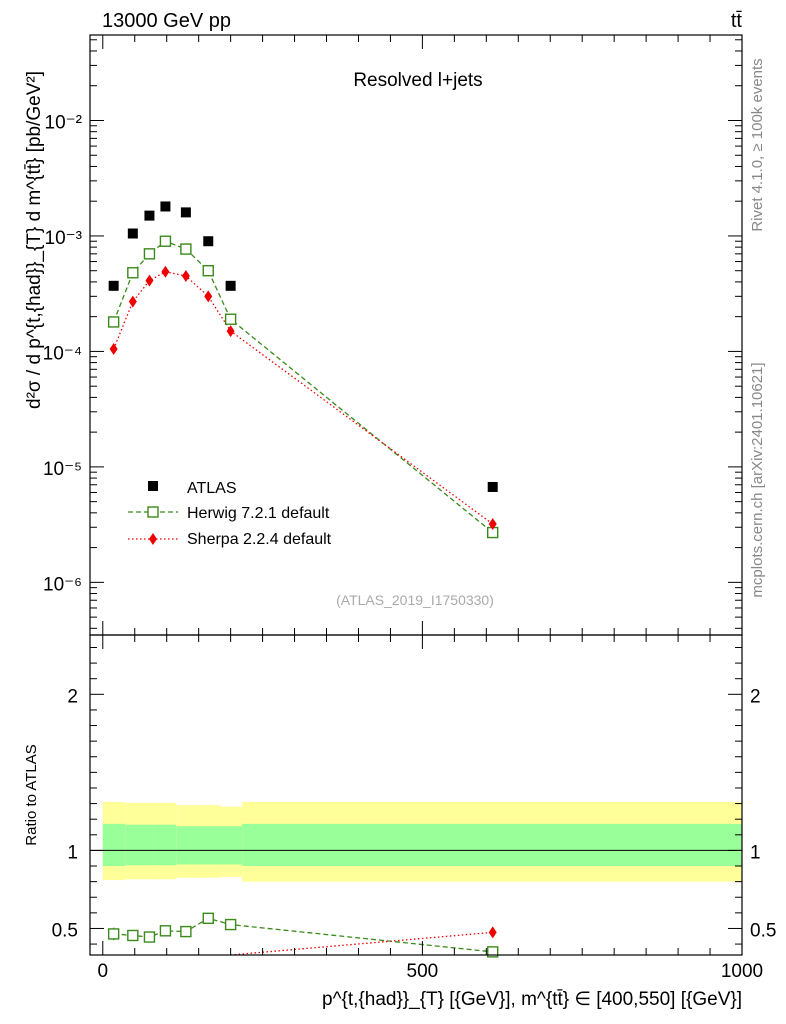 Image resolution: width=786 pixels, height=1024 pixels. What do you see at coordinates (763, 930) in the screenshot?
I see `ratio-y-tick-label-right: 0.5` at bounding box center [763, 930].